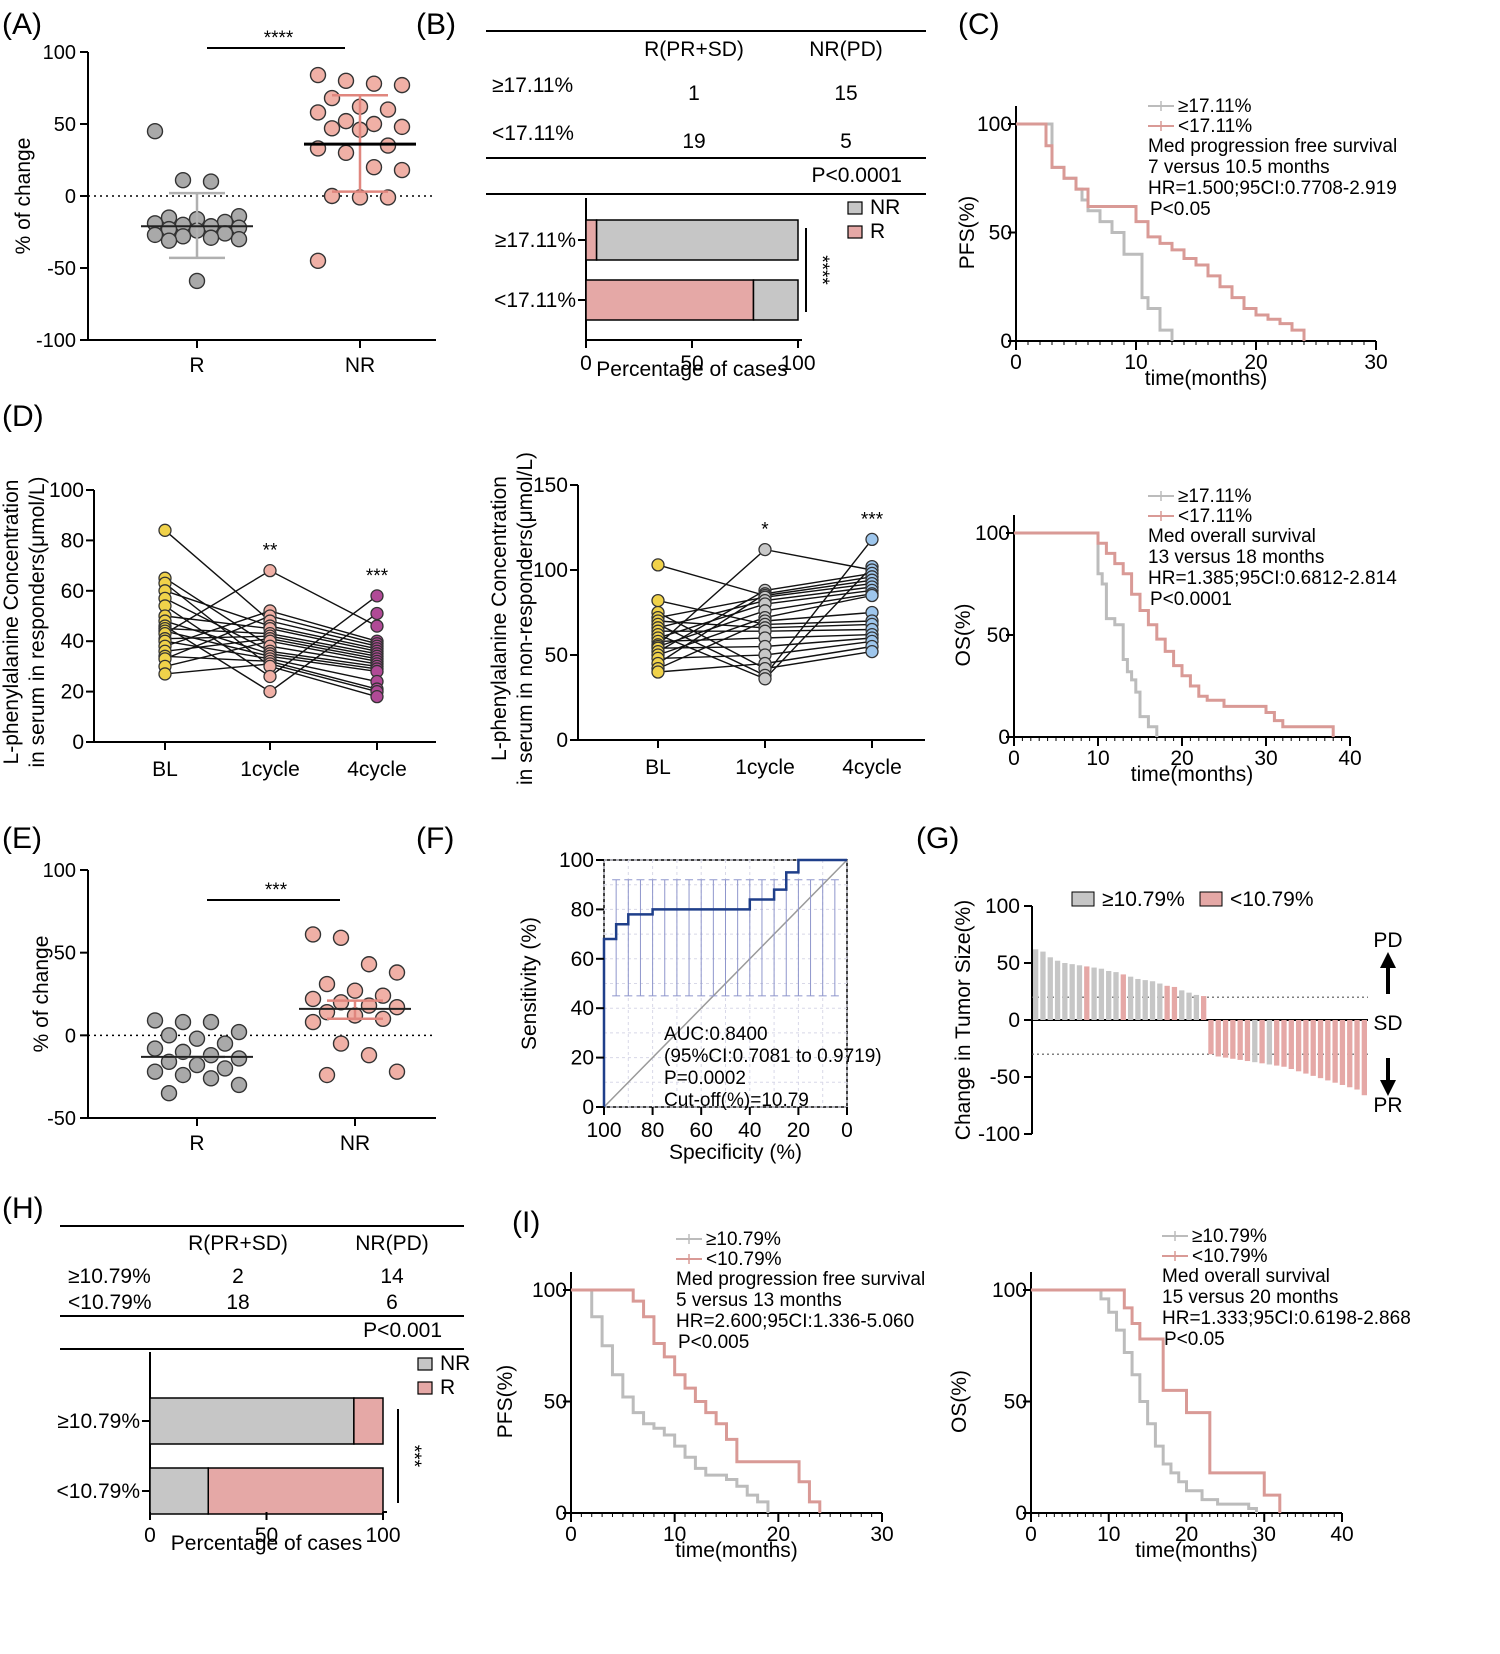  Describe the element at coordinates (61, 1119) in the screenshot. I see `E-ytick-label: -50` at that location.